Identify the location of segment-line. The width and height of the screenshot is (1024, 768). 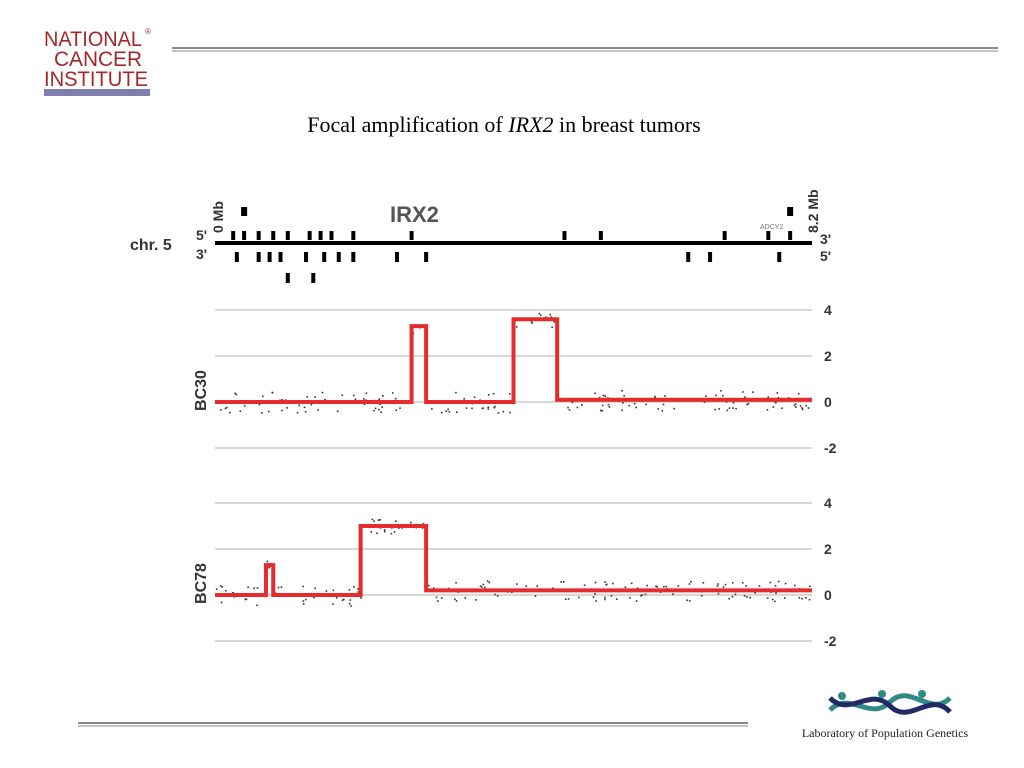
(513, 360).